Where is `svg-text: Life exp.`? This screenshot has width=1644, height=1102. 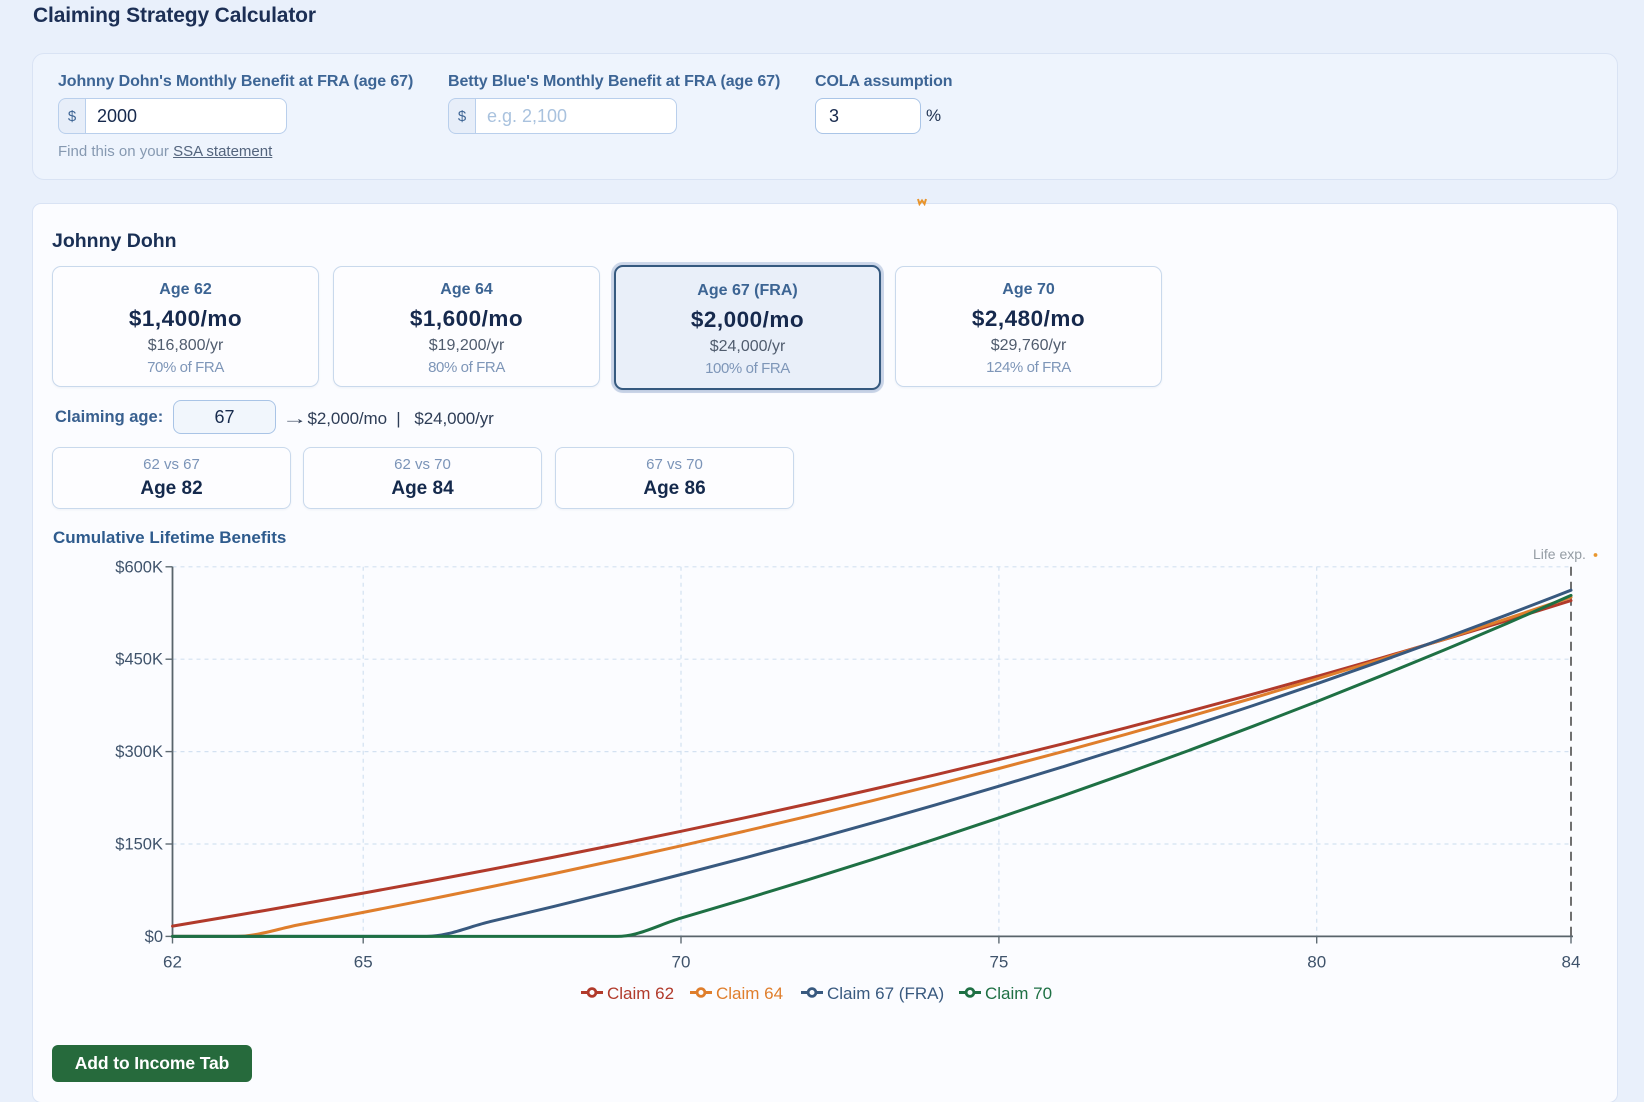 svg-text: Life exp. is located at coordinates (1559, 554).